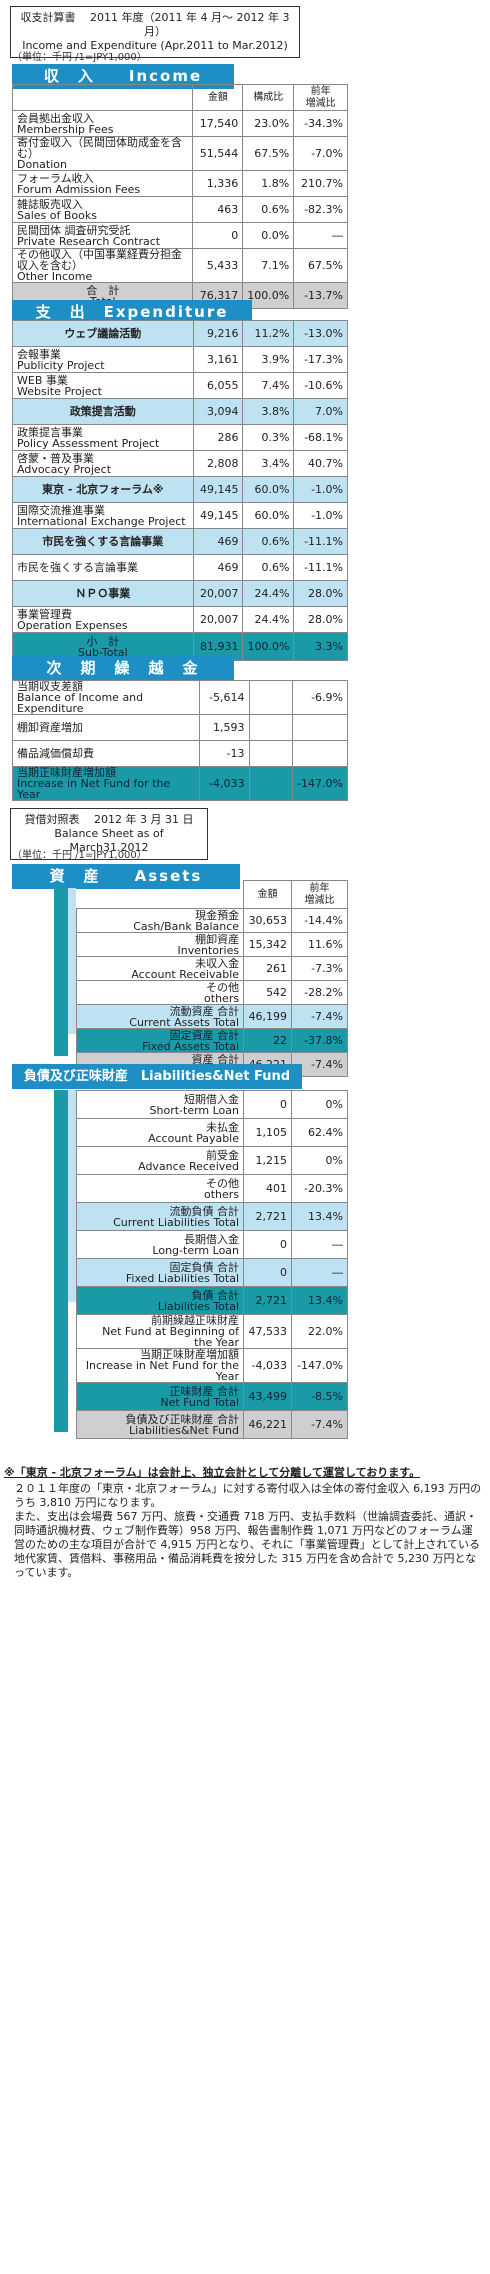 The width and height of the screenshot is (490, 2274). What do you see at coordinates (268, 619) in the screenshot?
I see `expenditure-ratio: 24.4%` at bounding box center [268, 619].